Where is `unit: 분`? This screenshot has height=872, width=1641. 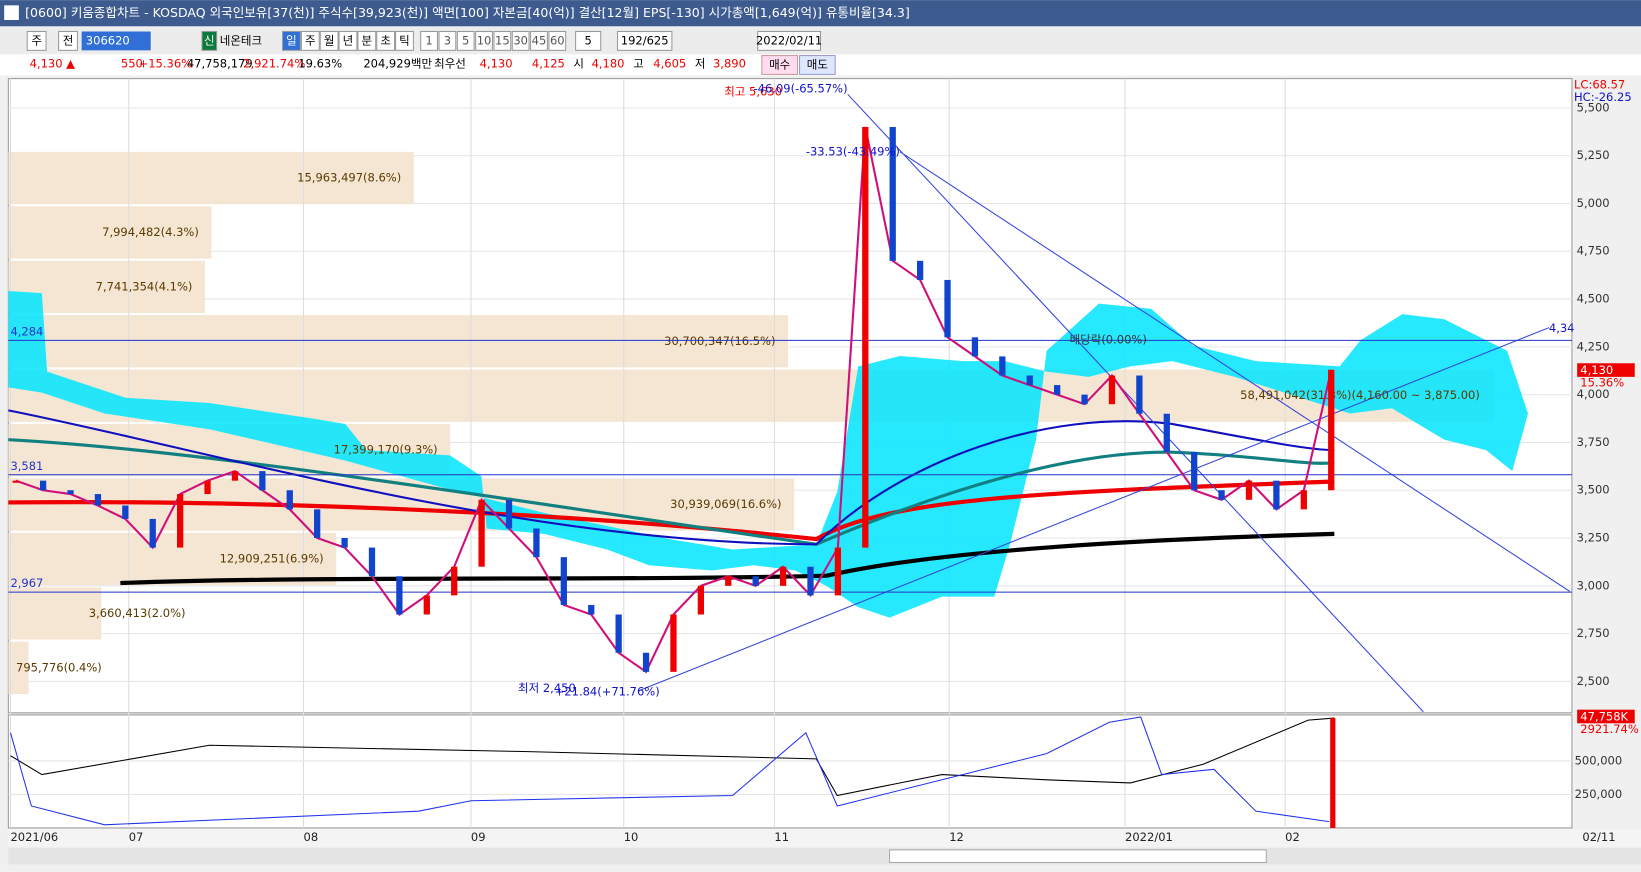 unit: 분 is located at coordinates (367, 40).